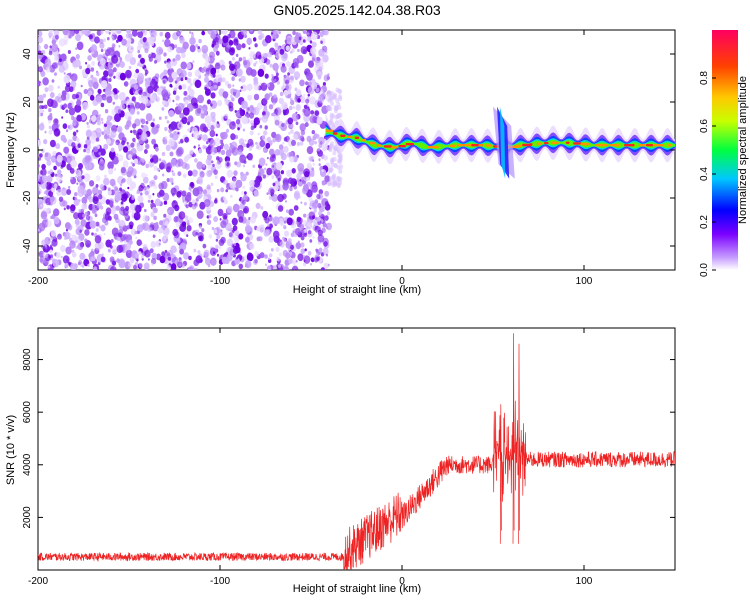 The width and height of the screenshot is (750, 600). Describe the element at coordinates (743, 150) in the screenshot. I see `colorbar-label: Normalized spectral amplitude` at that location.